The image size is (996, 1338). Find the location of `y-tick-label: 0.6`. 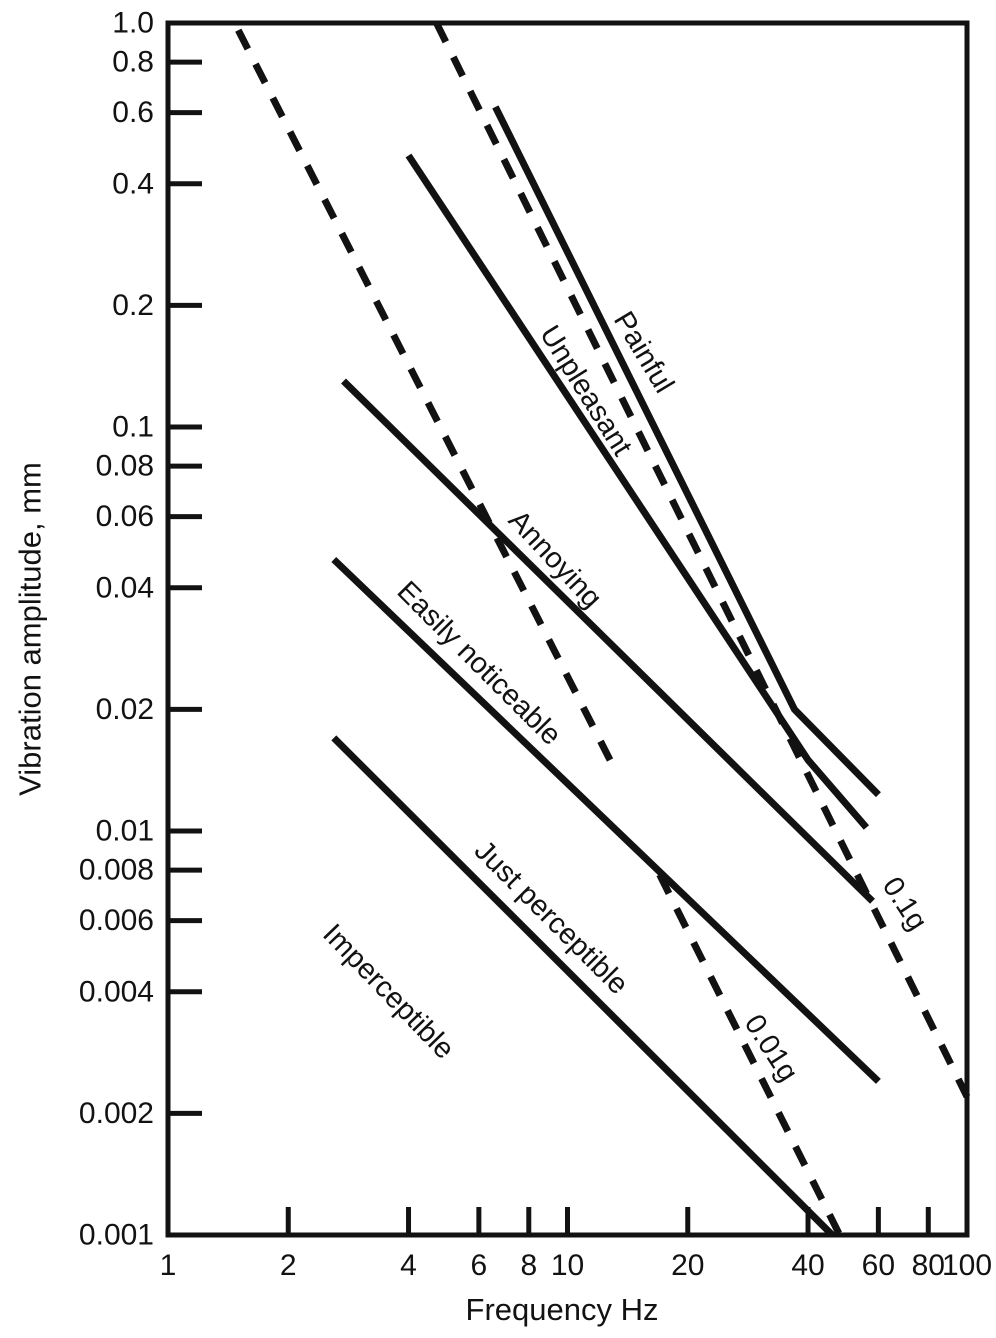

y-tick-label: 0.6 is located at coordinates (133, 112).